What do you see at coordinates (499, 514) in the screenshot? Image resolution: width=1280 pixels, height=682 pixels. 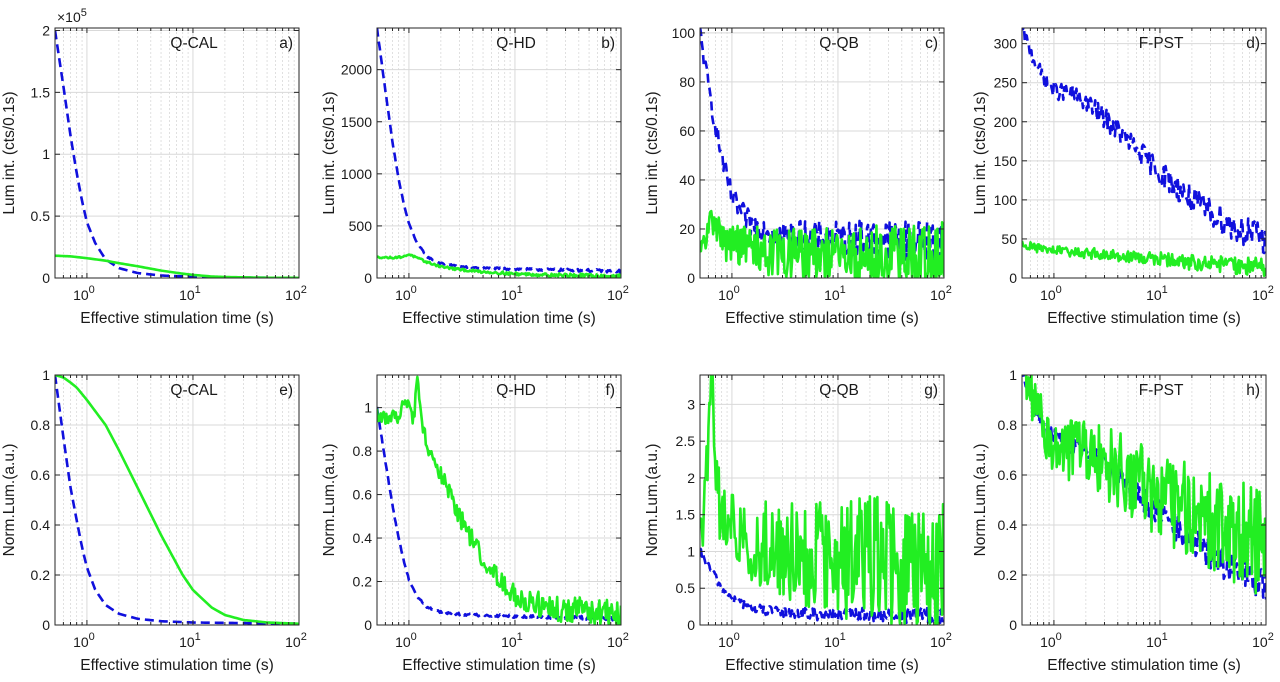 I see `series-blue-dashed-f` at bounding box center [499, 514].